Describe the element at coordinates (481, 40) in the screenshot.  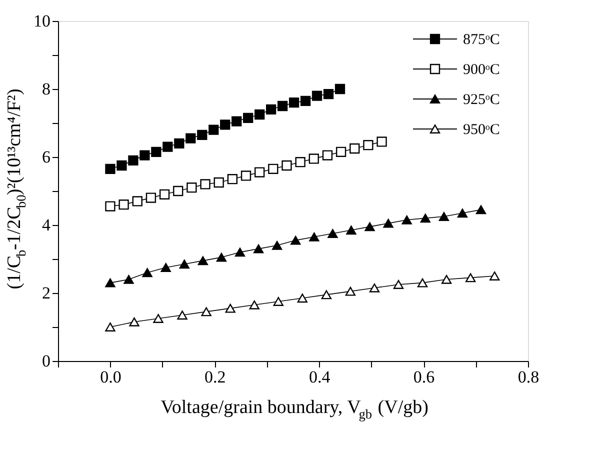
I see `legend-label: 875ᵒC` at that location.